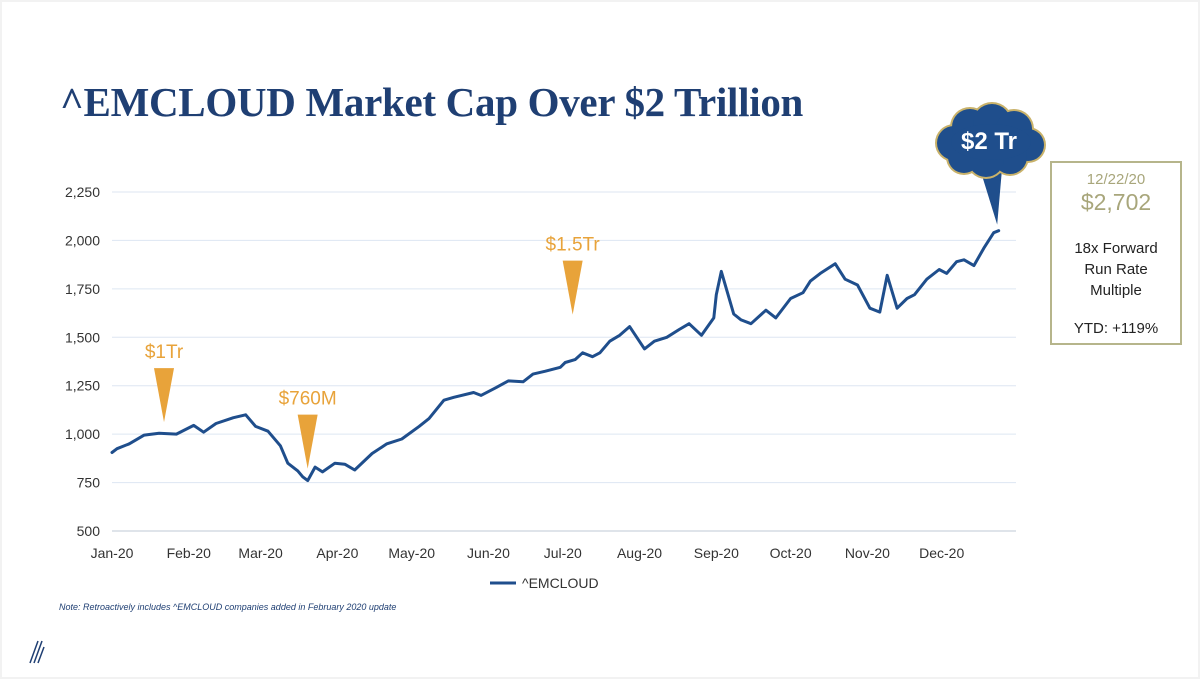 This screenshot has height=679, width=1200. Describe the element at coordinates (411, 553) in the screenshot. I see `x-tick-label: May-20` at that location.